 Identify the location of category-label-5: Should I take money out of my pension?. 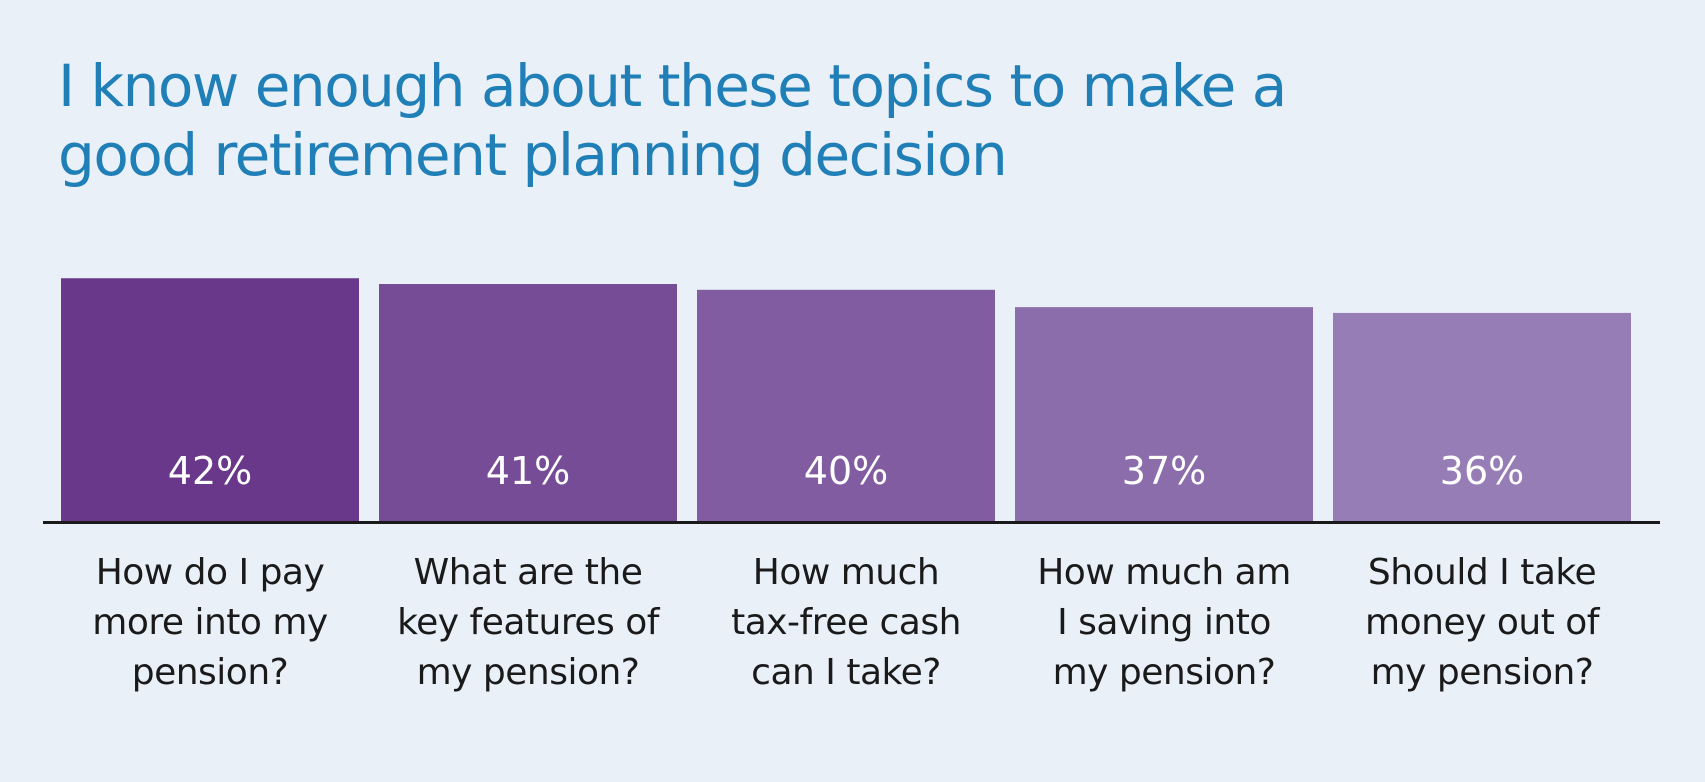
(1483, 622).